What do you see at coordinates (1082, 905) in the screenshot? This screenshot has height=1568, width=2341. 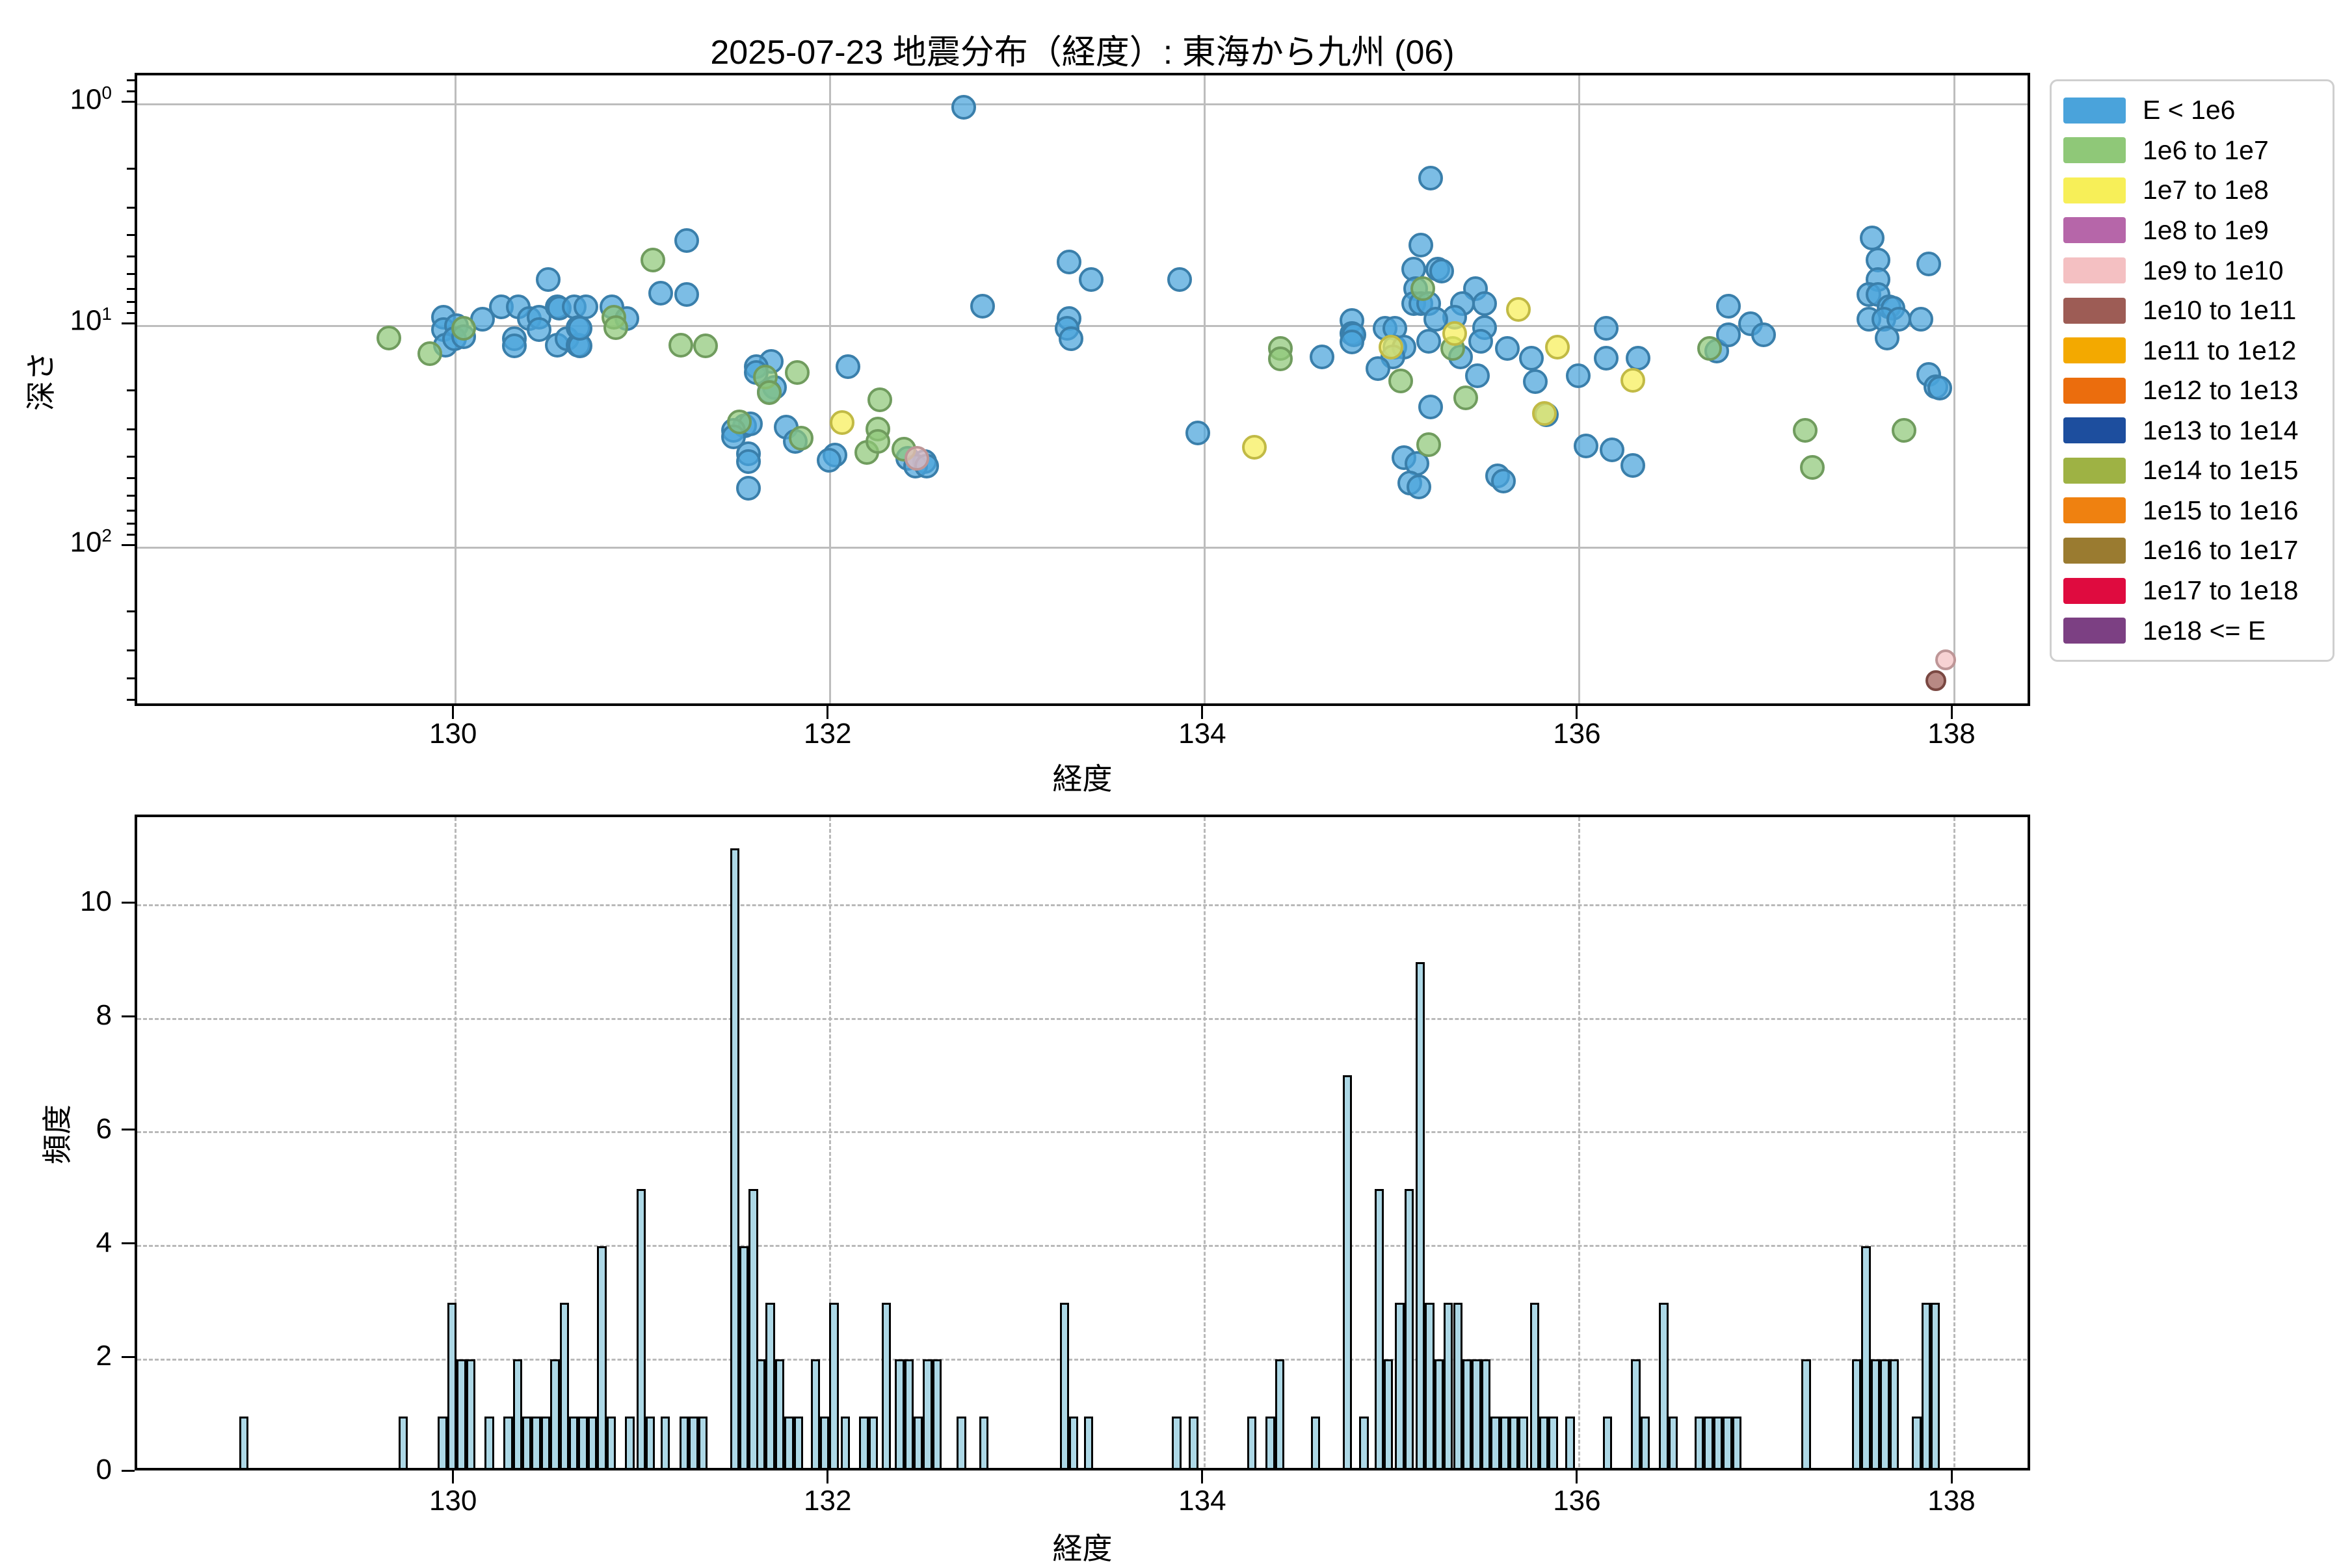 I see `hist-y-gridline` at bounding box center [1082, 905].